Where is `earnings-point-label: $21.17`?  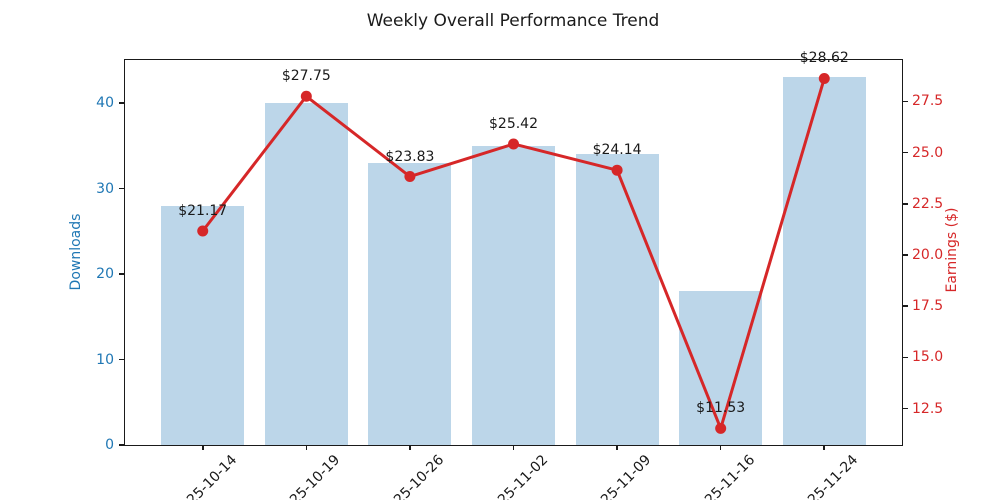 earnings-point-label: $21.17 is located at coordinates (203, 211).